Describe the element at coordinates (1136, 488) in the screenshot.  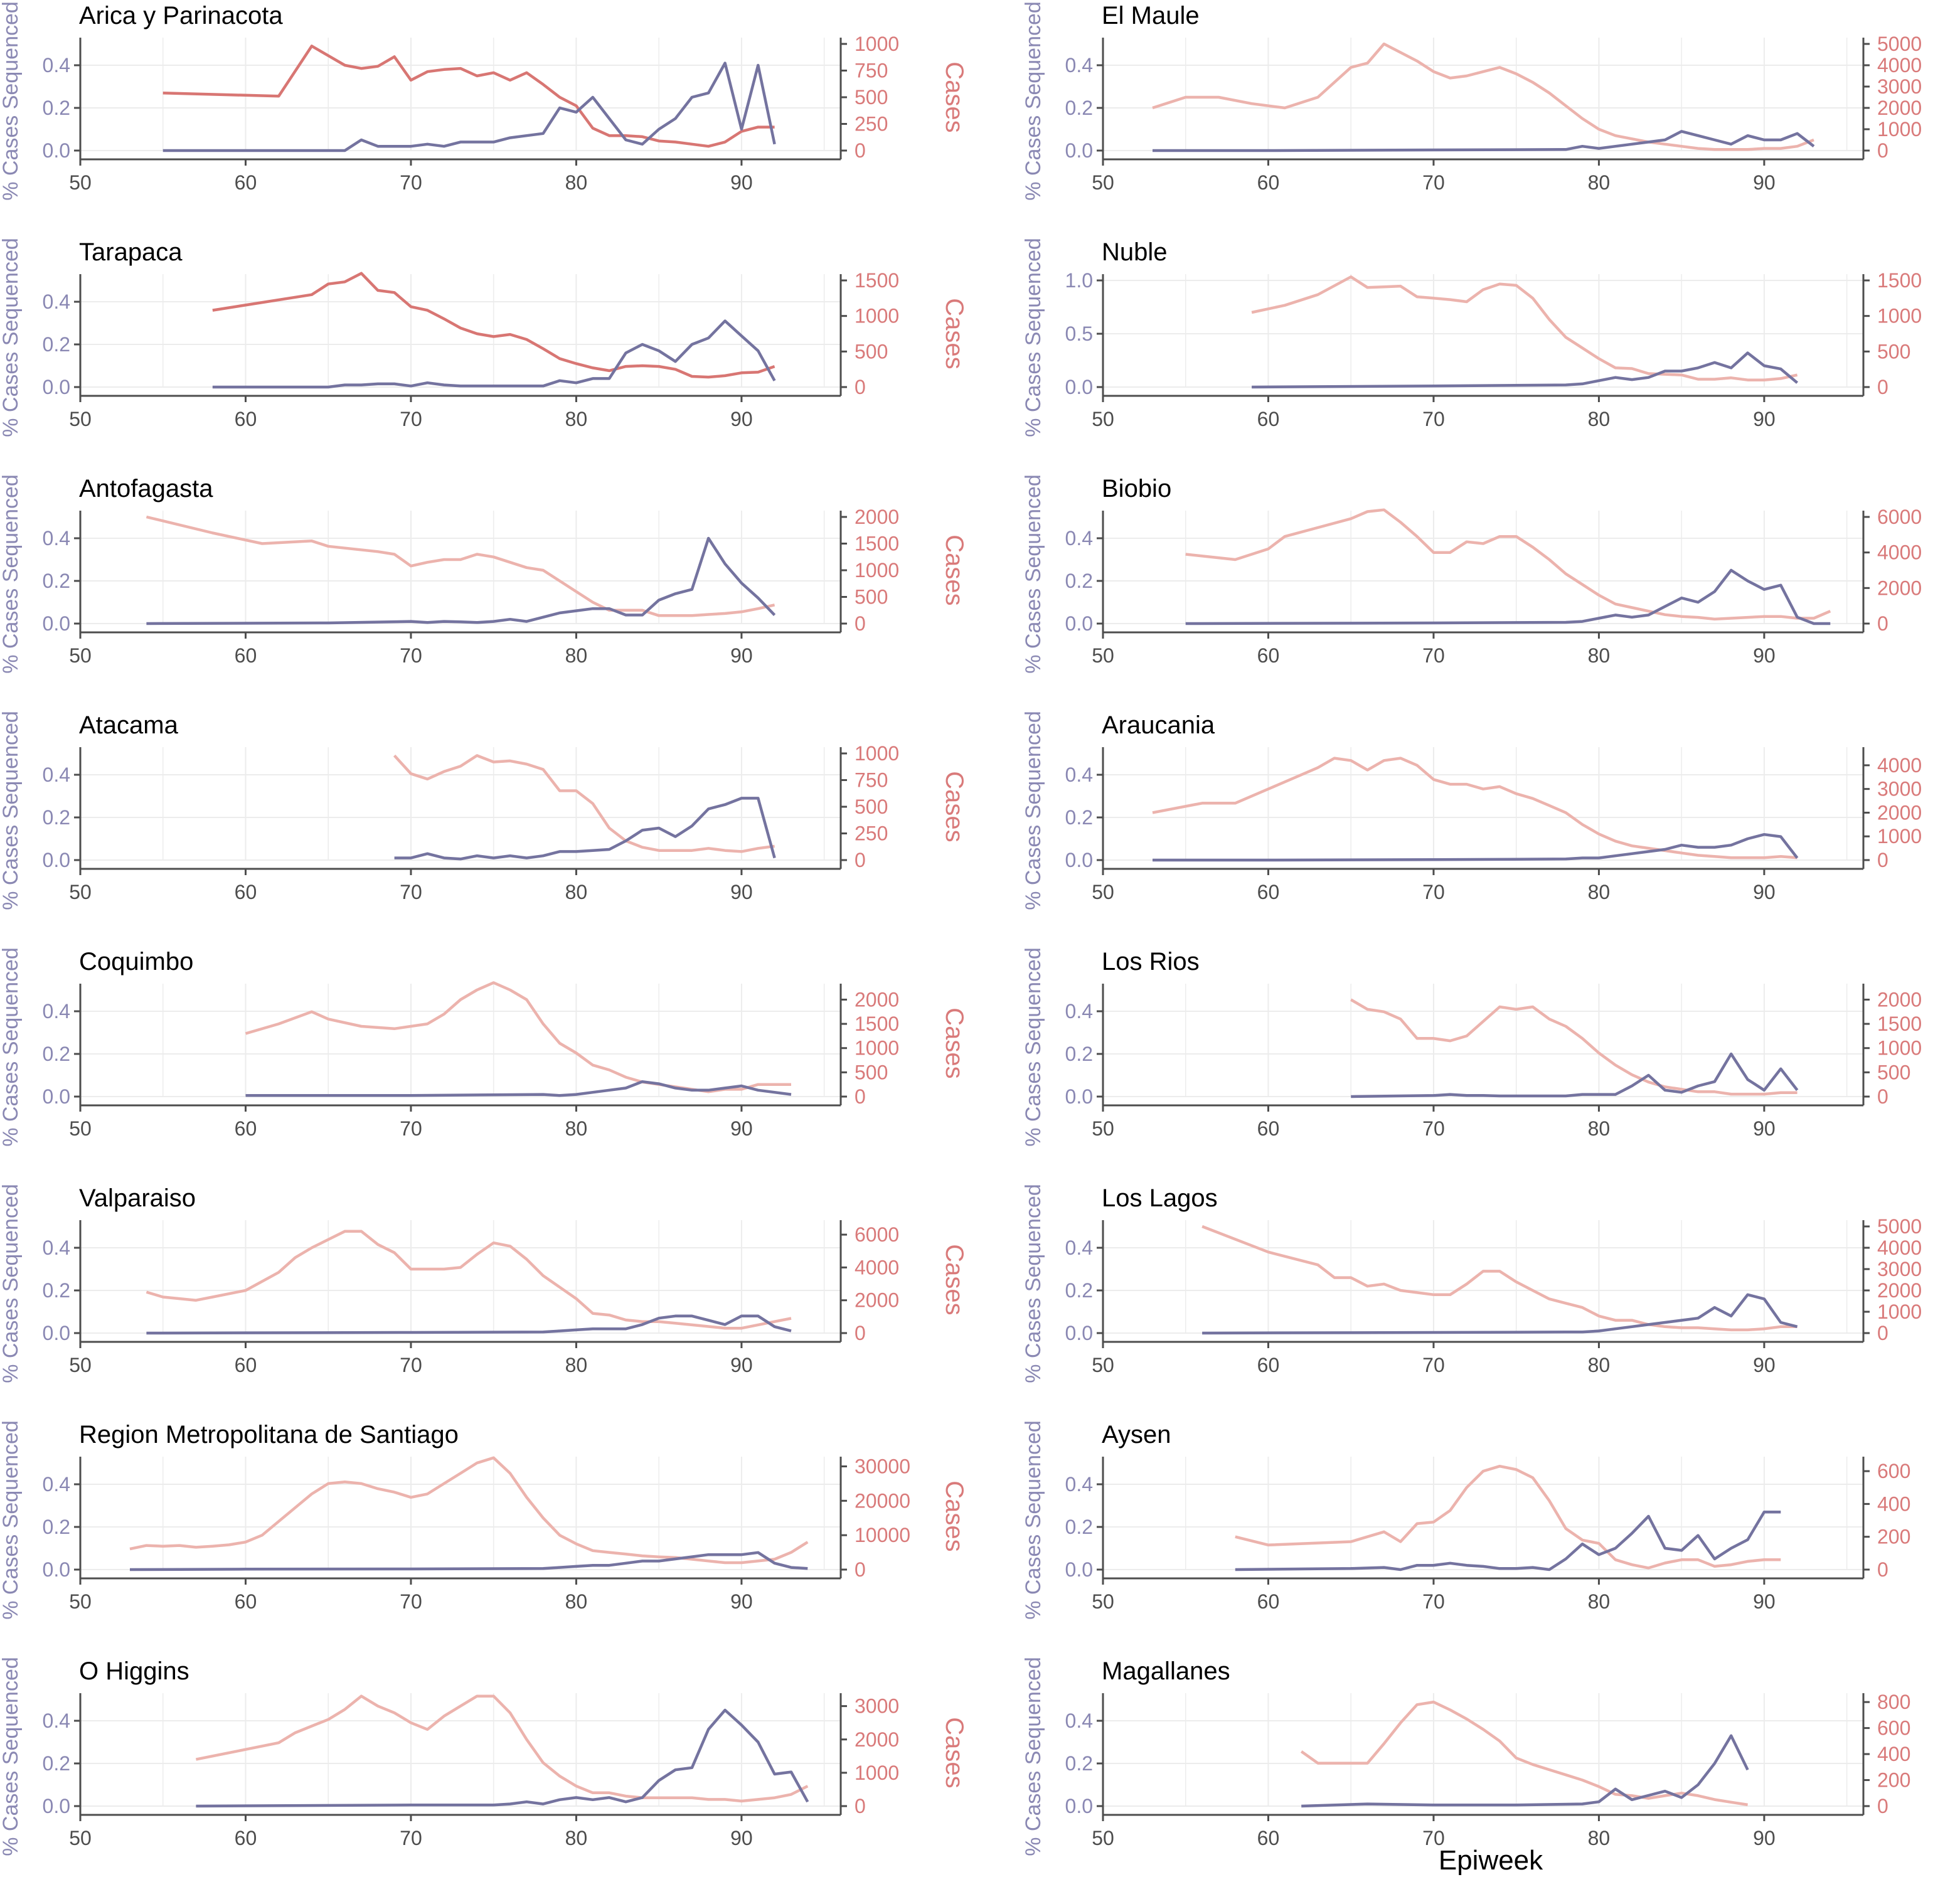
I see `panel-title: Biobio` at that location.